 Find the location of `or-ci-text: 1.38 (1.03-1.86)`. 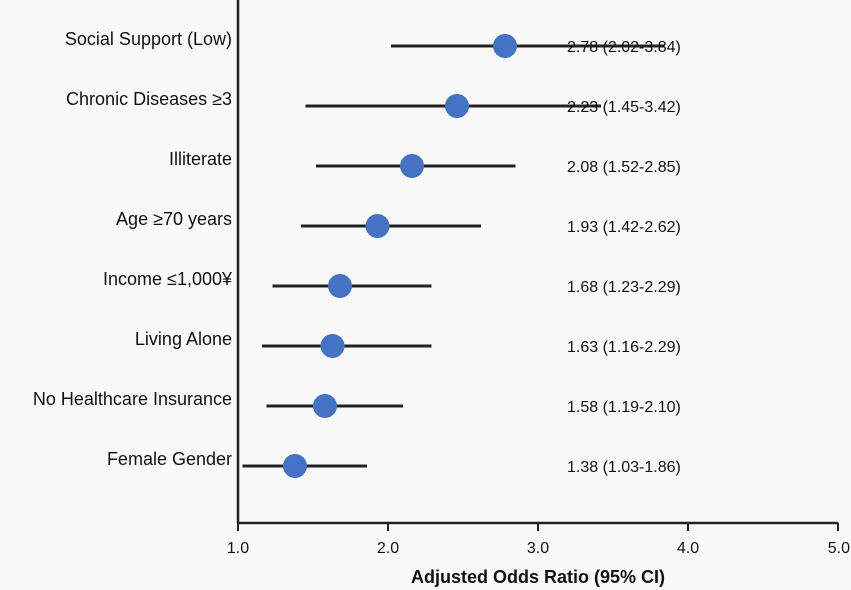

or-ci-text: 1.38 (1.03-1.86) is located at coordinates (624, 467).